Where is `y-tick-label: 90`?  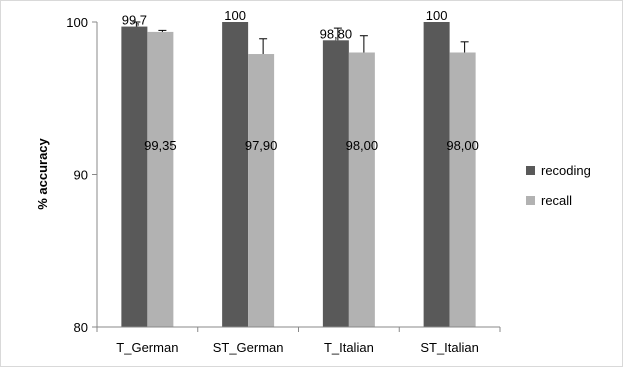
y-tick-label: 90 is located at coordinates (81, 175).